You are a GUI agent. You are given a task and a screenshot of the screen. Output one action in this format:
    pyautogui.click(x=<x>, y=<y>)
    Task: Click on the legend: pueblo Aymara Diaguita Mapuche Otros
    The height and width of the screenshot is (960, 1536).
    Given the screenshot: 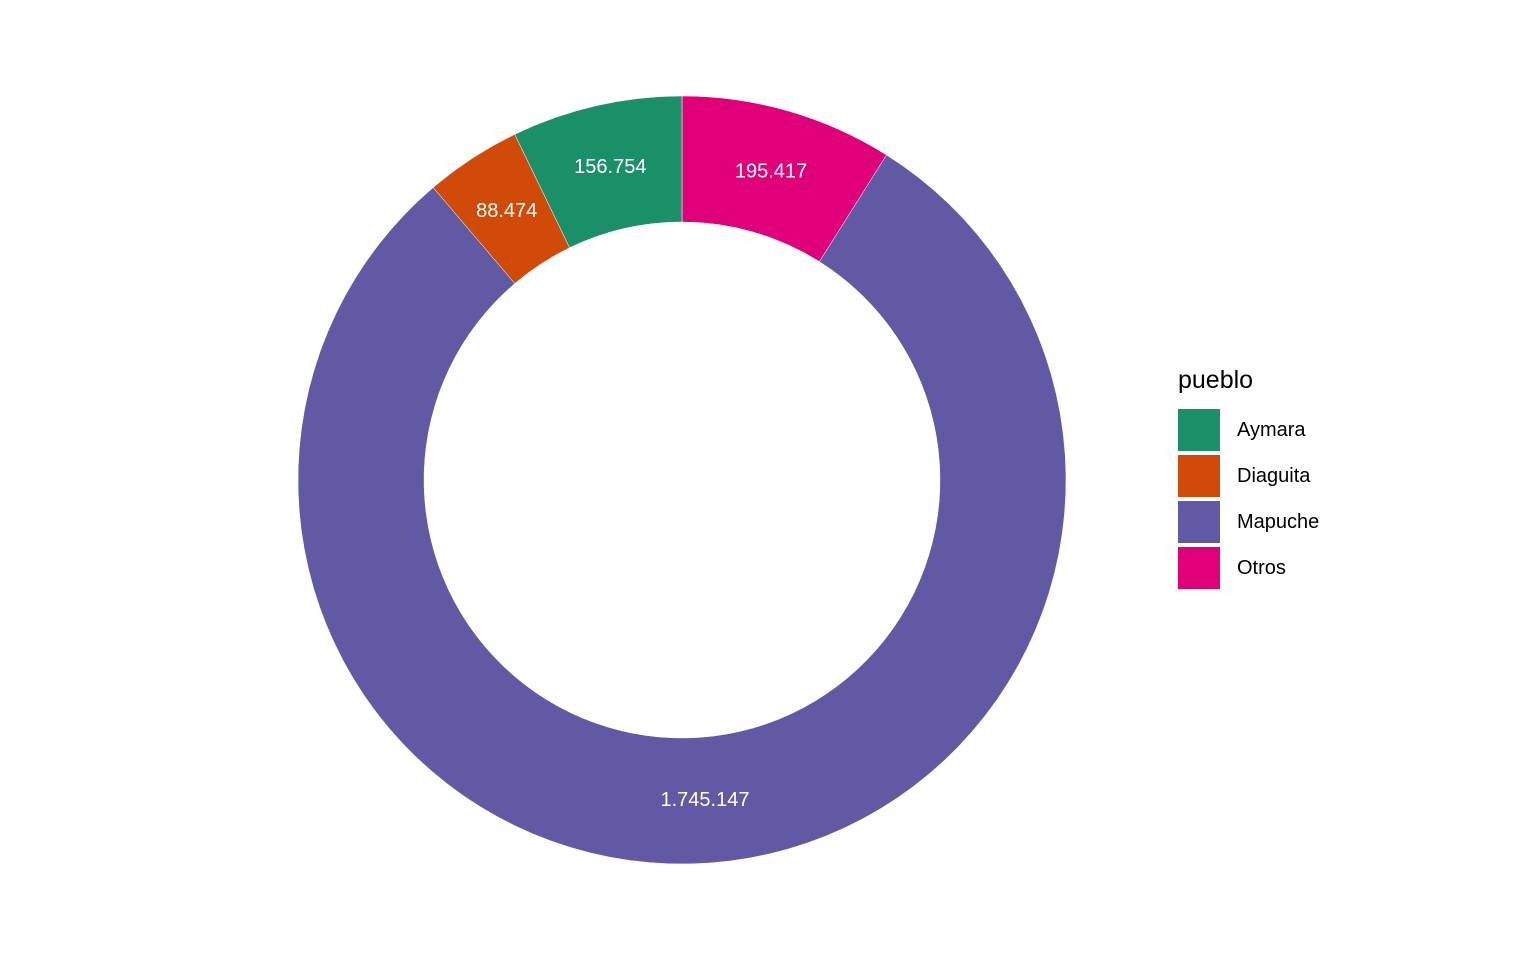 What is the action you would take?
    pyautogui.click(x=1248, y=478)
    